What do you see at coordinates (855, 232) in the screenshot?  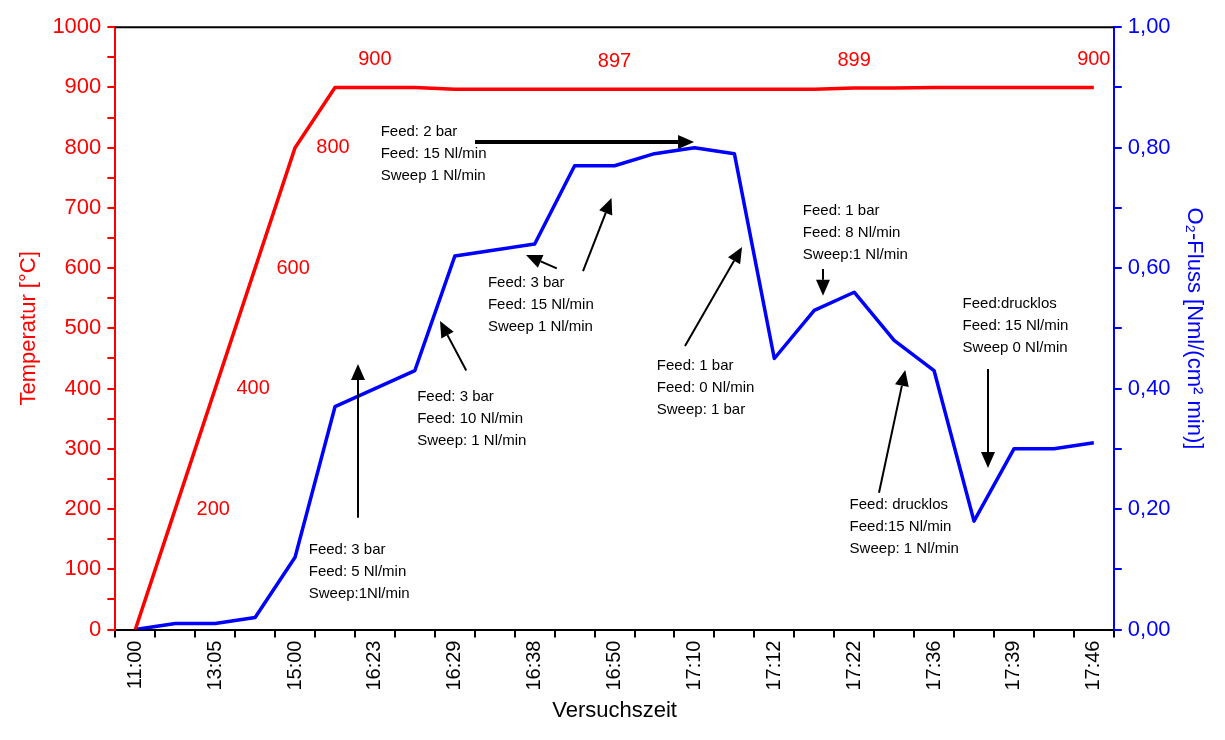 I see `annotation: Feed: 1 bar Feed: 8 Nl/min Sweep:1 Nl/min` at bounding box center [855, 232].